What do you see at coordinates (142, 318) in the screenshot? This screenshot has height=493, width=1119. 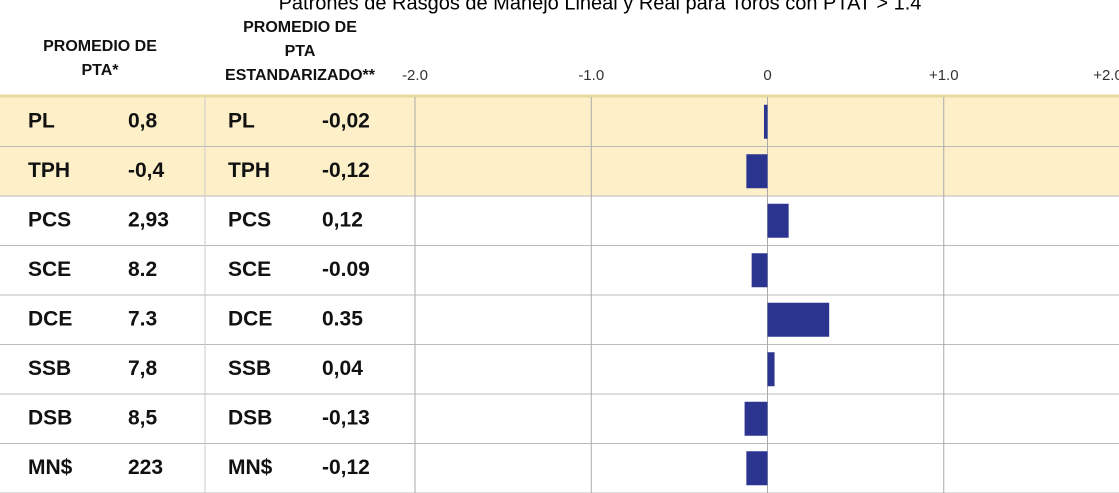 I see `pta-value: 7.3` at bounding box center [142, 318].